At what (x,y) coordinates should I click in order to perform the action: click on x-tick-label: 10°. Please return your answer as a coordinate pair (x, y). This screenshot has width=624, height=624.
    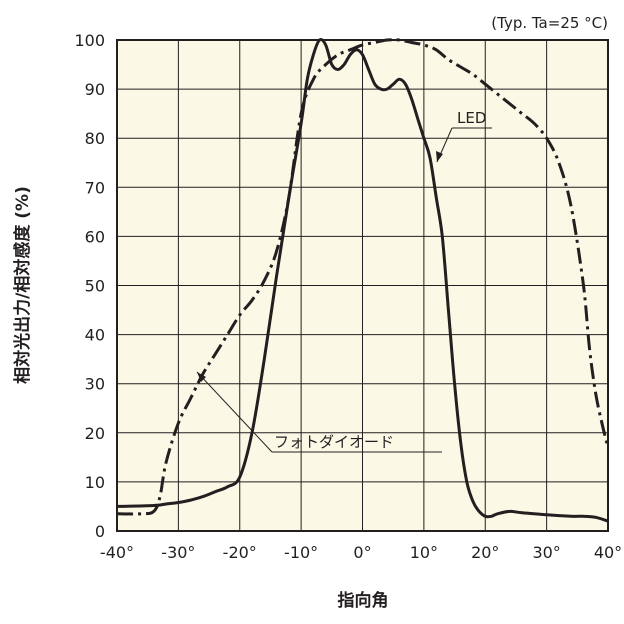
    Looking at the image, I should click on (424, 552).